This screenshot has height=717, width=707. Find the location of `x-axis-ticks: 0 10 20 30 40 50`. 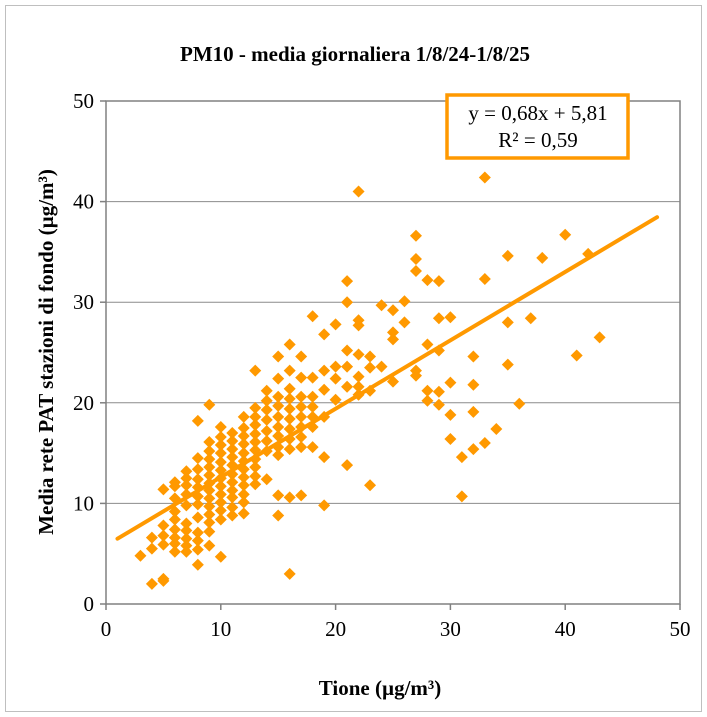

x-axis-ticks: 0 10 20 30 40 50 is located at coordinates (396, 622).